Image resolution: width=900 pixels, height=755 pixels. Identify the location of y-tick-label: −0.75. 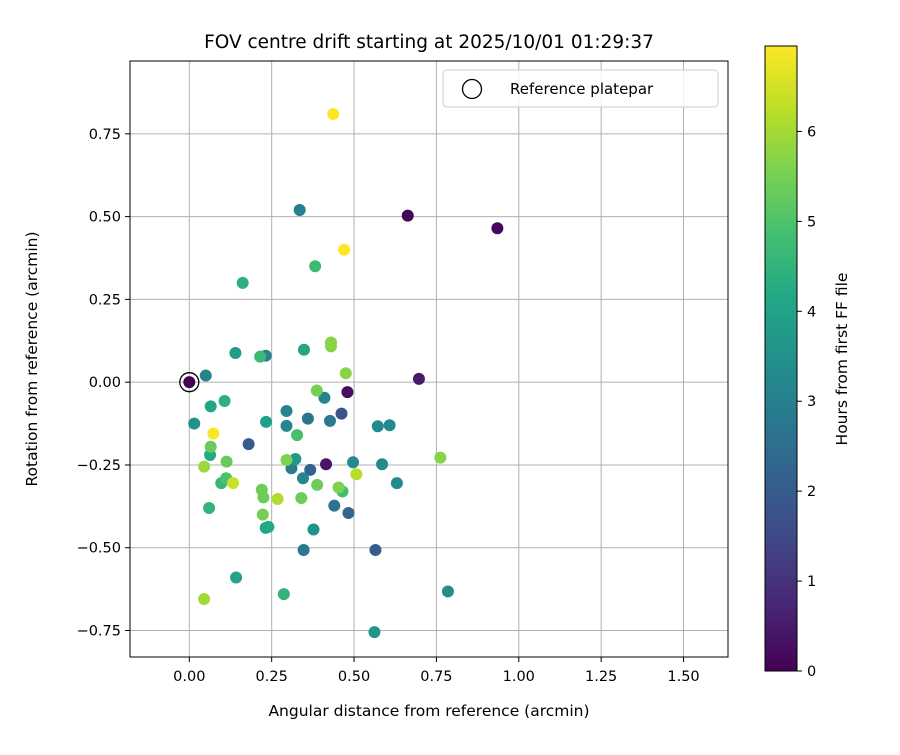
(99, 632).